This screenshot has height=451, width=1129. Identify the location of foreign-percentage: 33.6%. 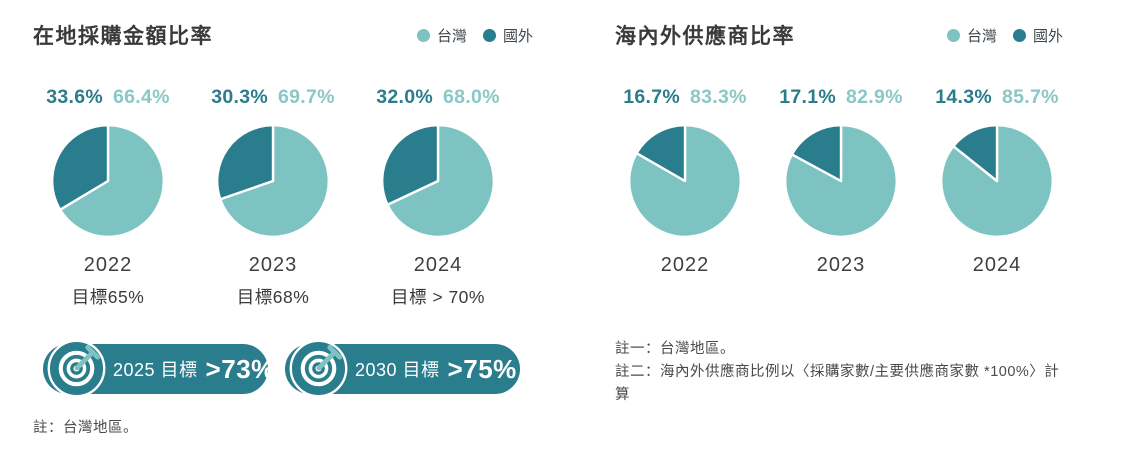
(74, 97).